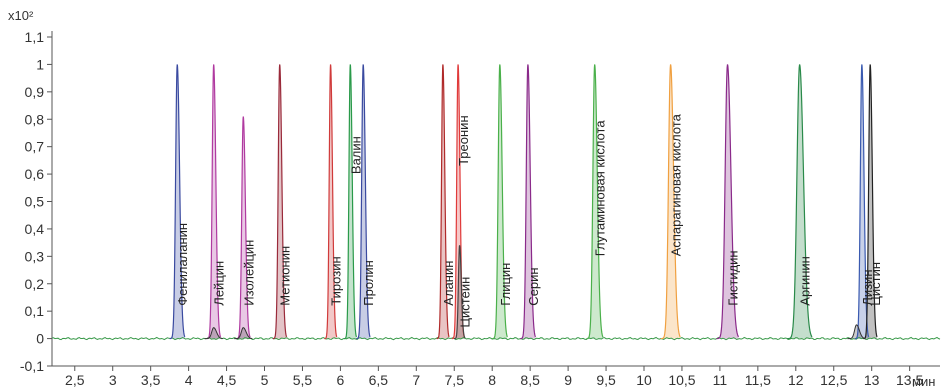 The height and width of the screenshot is (390, 949). I want to click on x-tick-label: 3, so click(113, 380).